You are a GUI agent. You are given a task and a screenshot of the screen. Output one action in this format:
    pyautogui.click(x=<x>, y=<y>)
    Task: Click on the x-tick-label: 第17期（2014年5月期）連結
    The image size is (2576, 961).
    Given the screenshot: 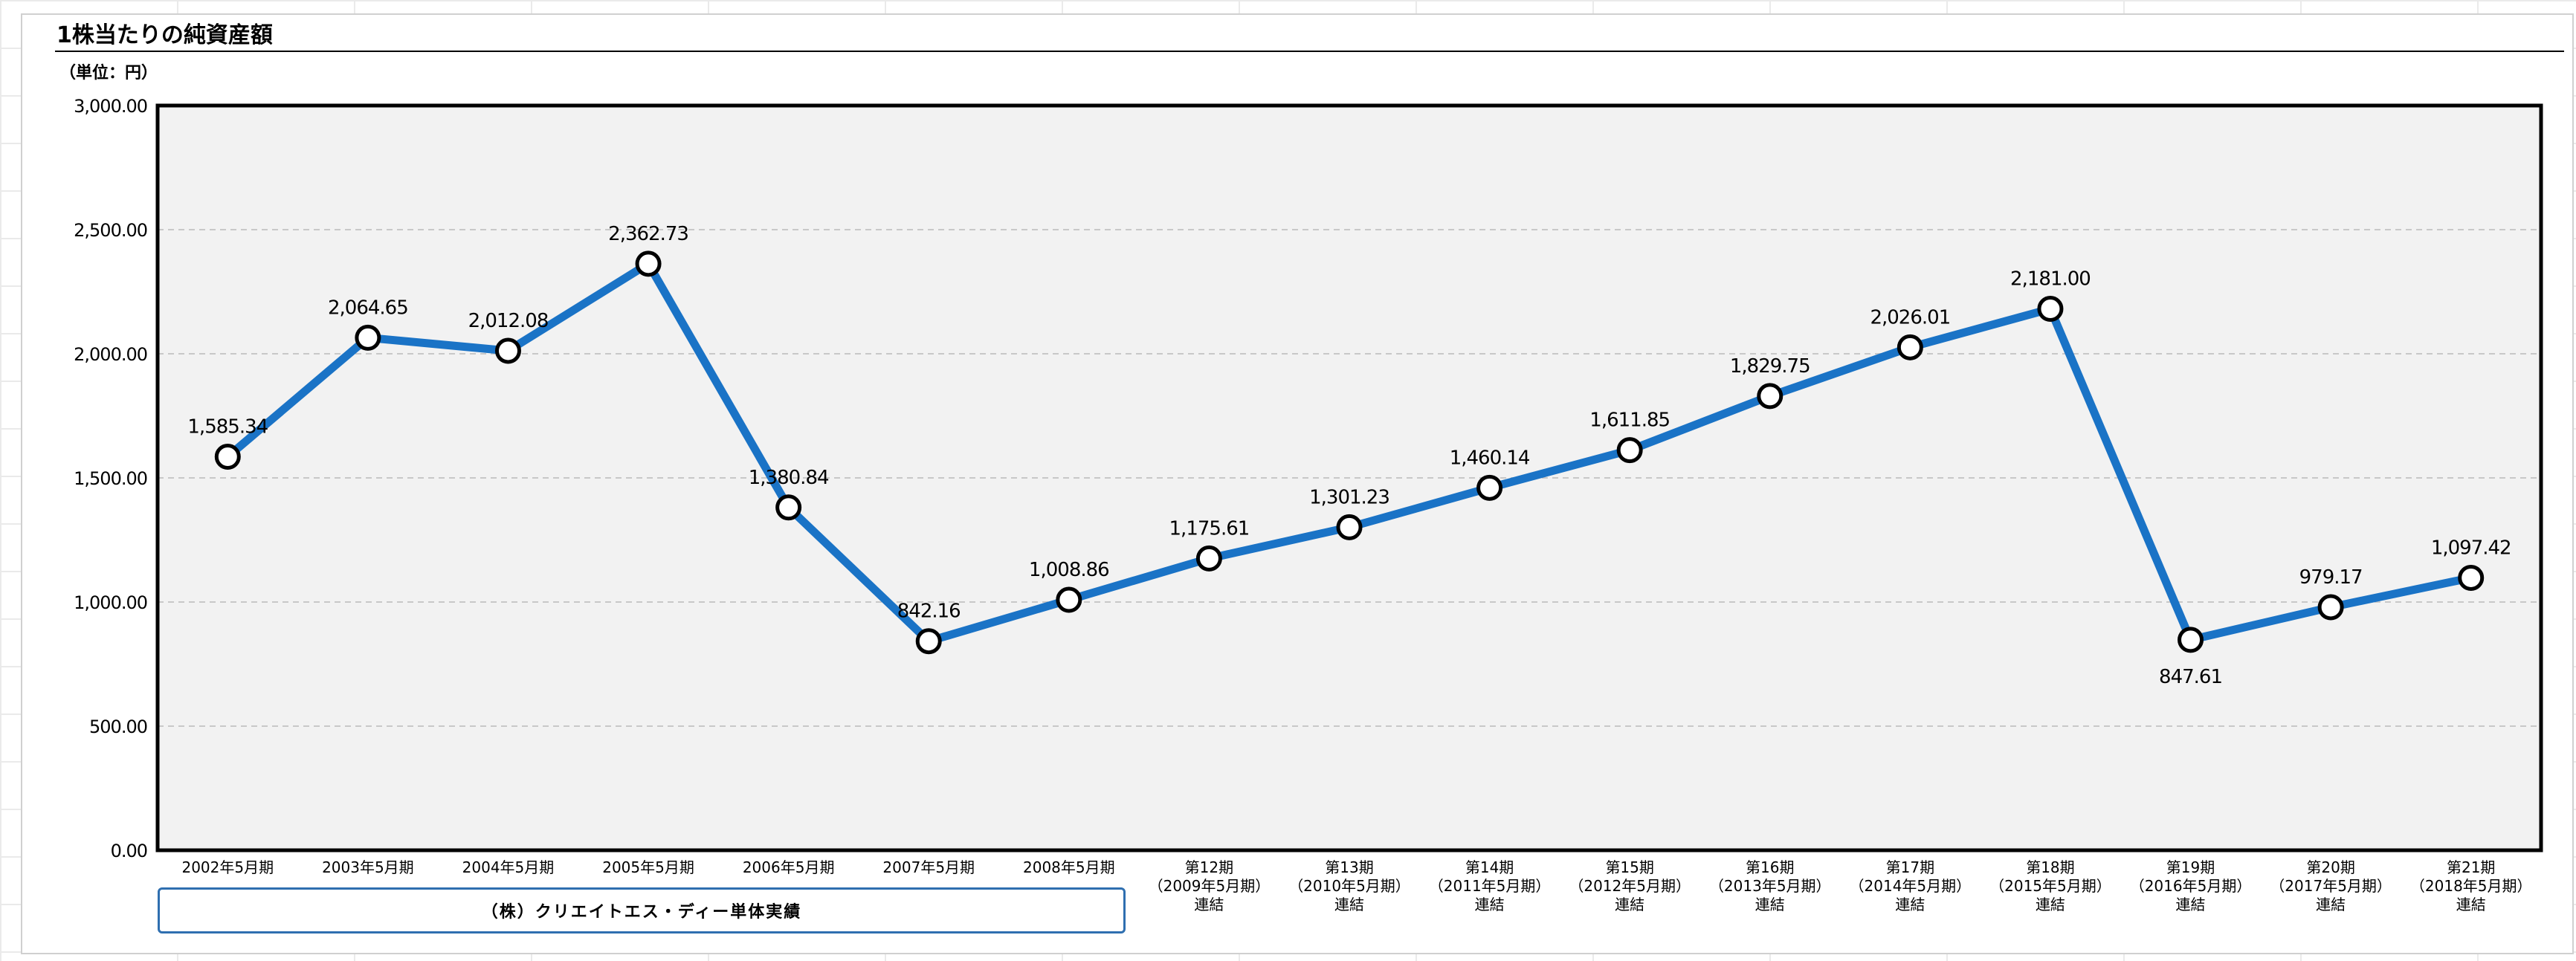 What is the action you would take?
    pyautogui.click(x=1911, y=885)
    